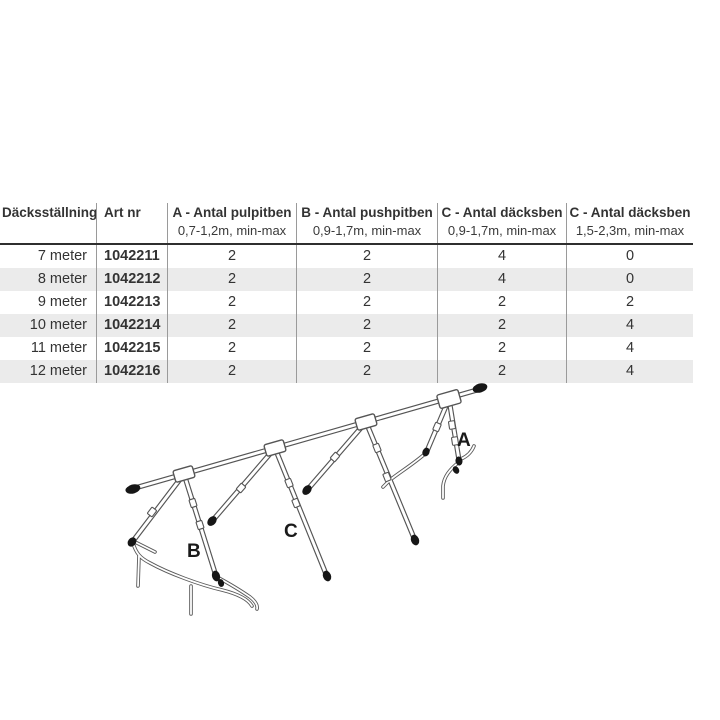  Describe the element at coordinates (48, 223) in the screenshot. I see `header-cell-daecksstaellning: Däcksställning` at that location.